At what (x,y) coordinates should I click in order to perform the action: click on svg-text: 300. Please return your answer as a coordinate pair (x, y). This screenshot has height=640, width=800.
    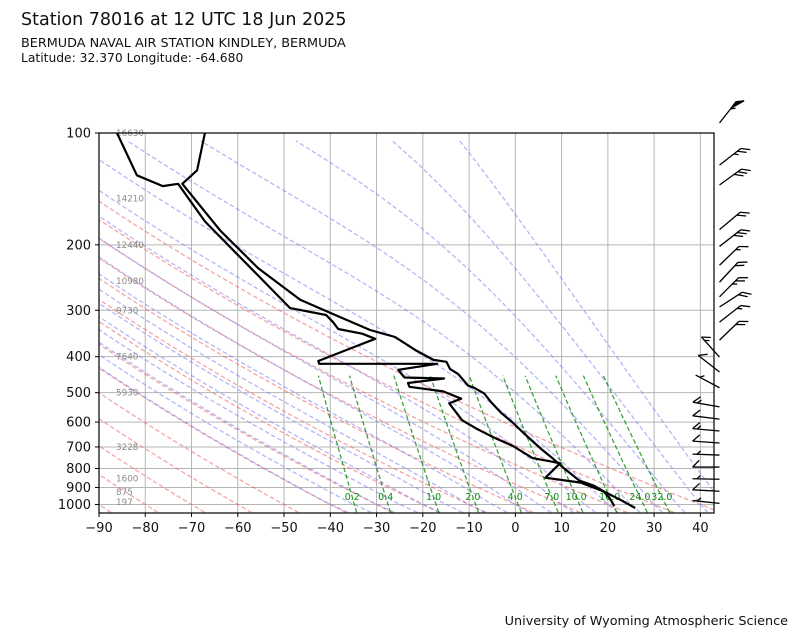
    Looking at the image, I should click on (78, 311).